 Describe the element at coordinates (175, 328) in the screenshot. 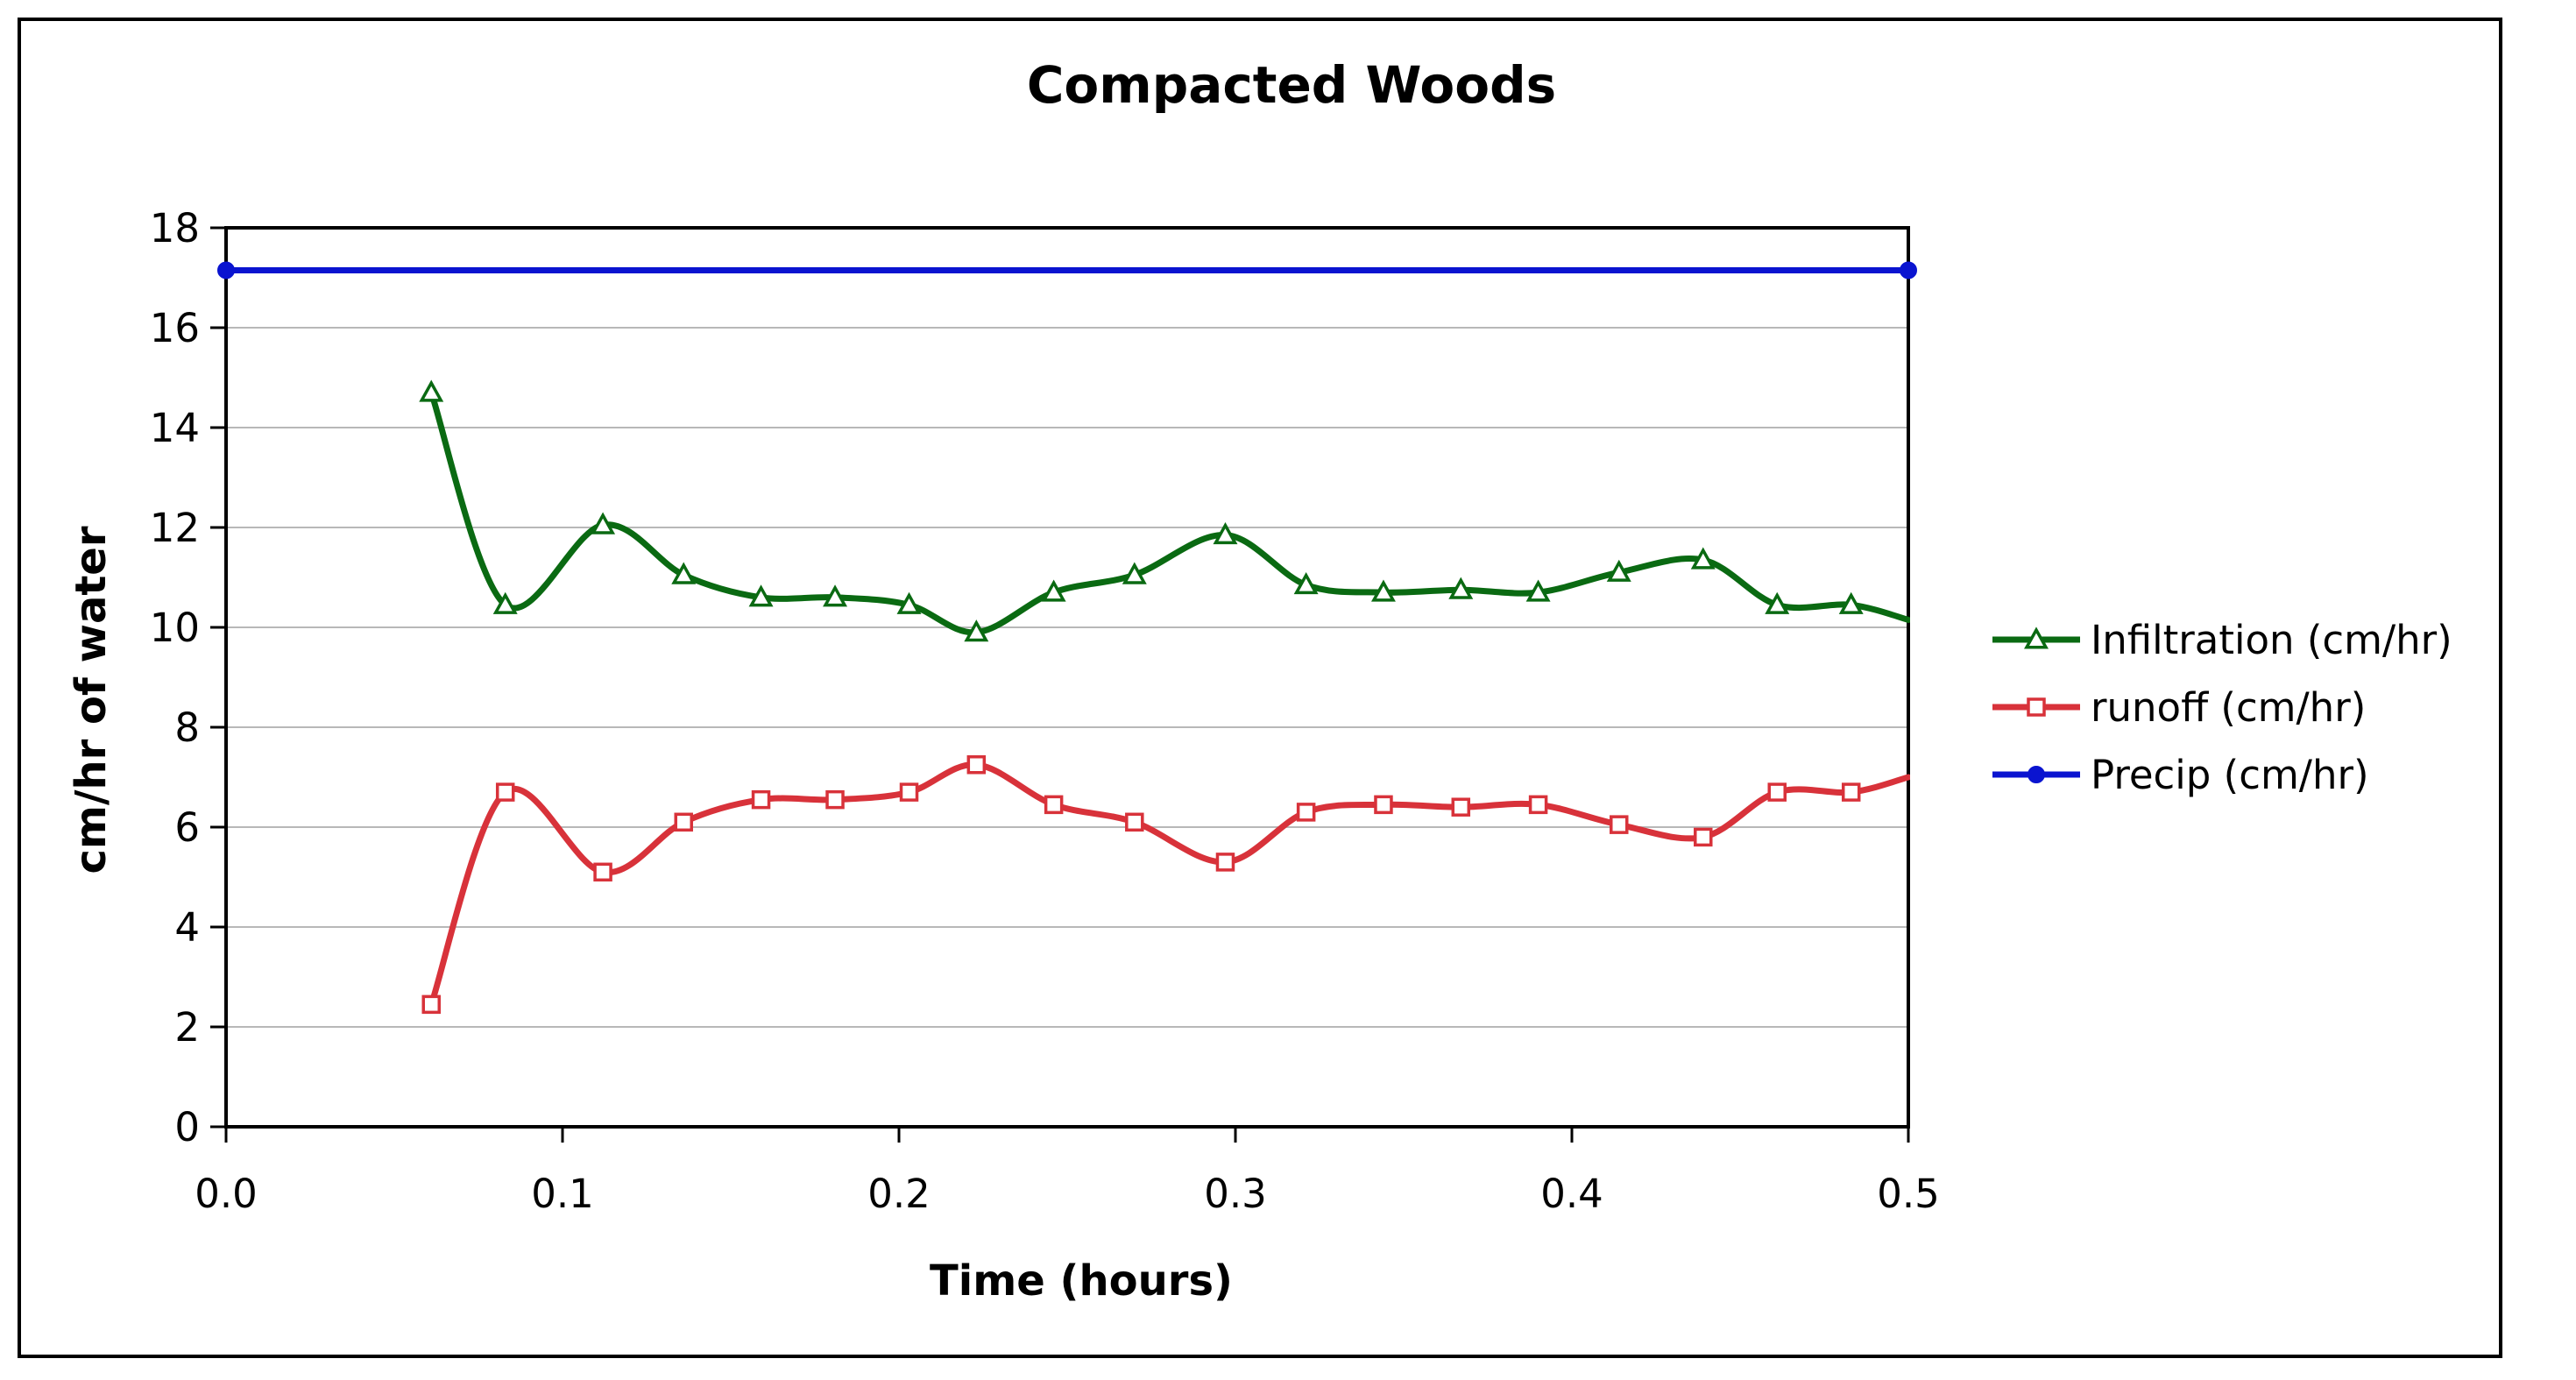

I see `y-tick-label: 16` at that location.